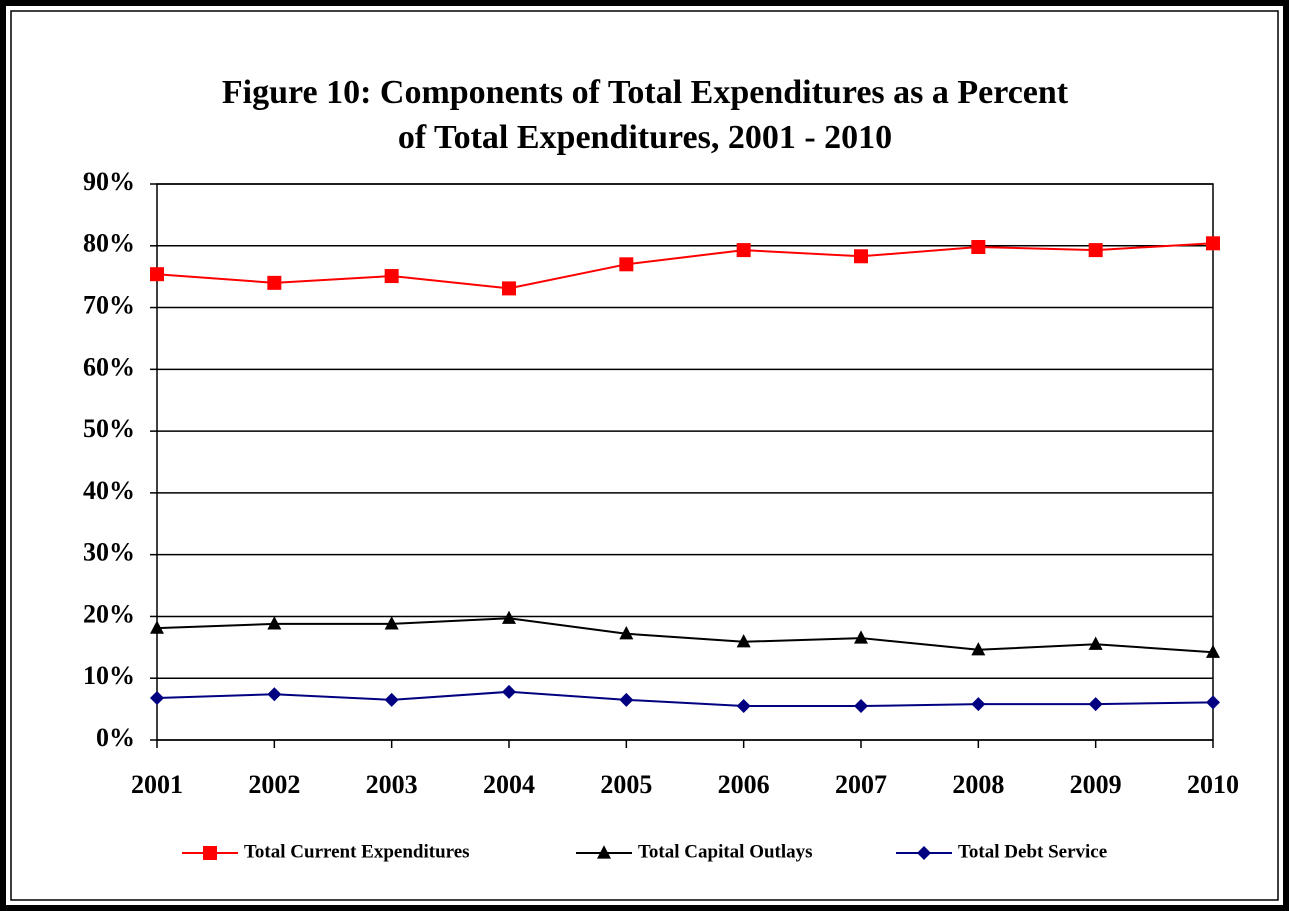 The image size is (1289, 911). What do you see at coordinates (725, 851) in the screenshot?
I see `legend-label: Total Capital Outlays` at bounding box center [725, 851].